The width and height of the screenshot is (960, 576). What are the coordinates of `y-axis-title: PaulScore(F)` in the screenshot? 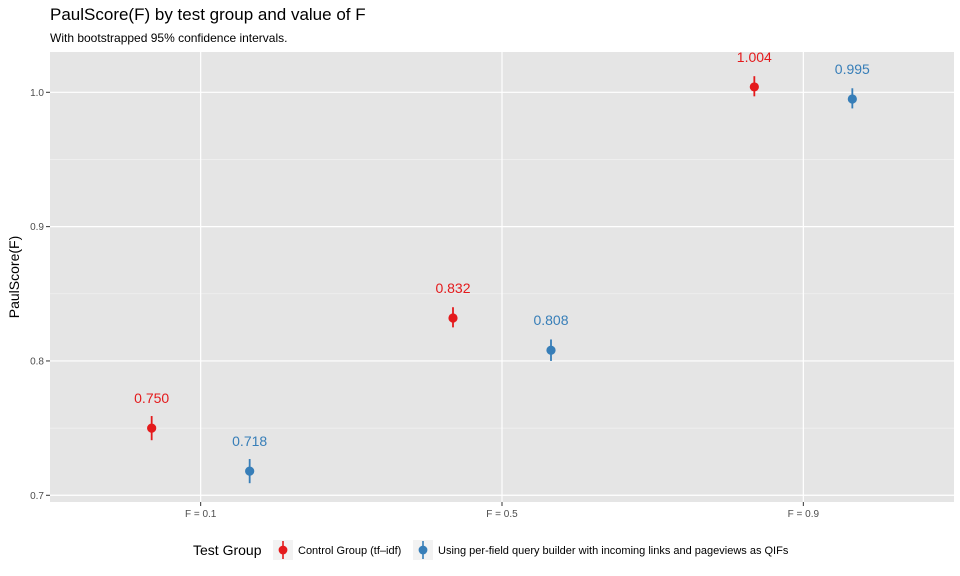 It's located at (14, 277).